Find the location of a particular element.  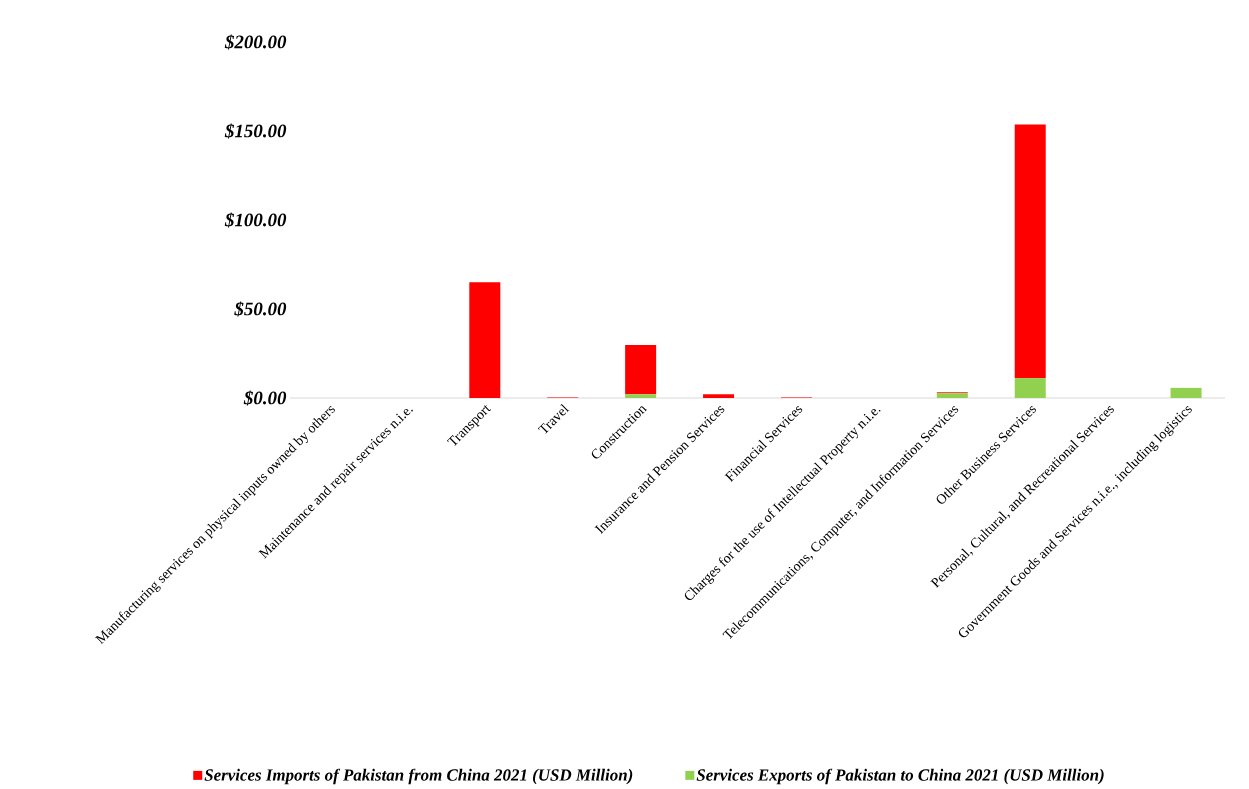

legend-label: Services Imports of Pakistan from China 2021 (USD Million) is located at coordinates (418, 776).